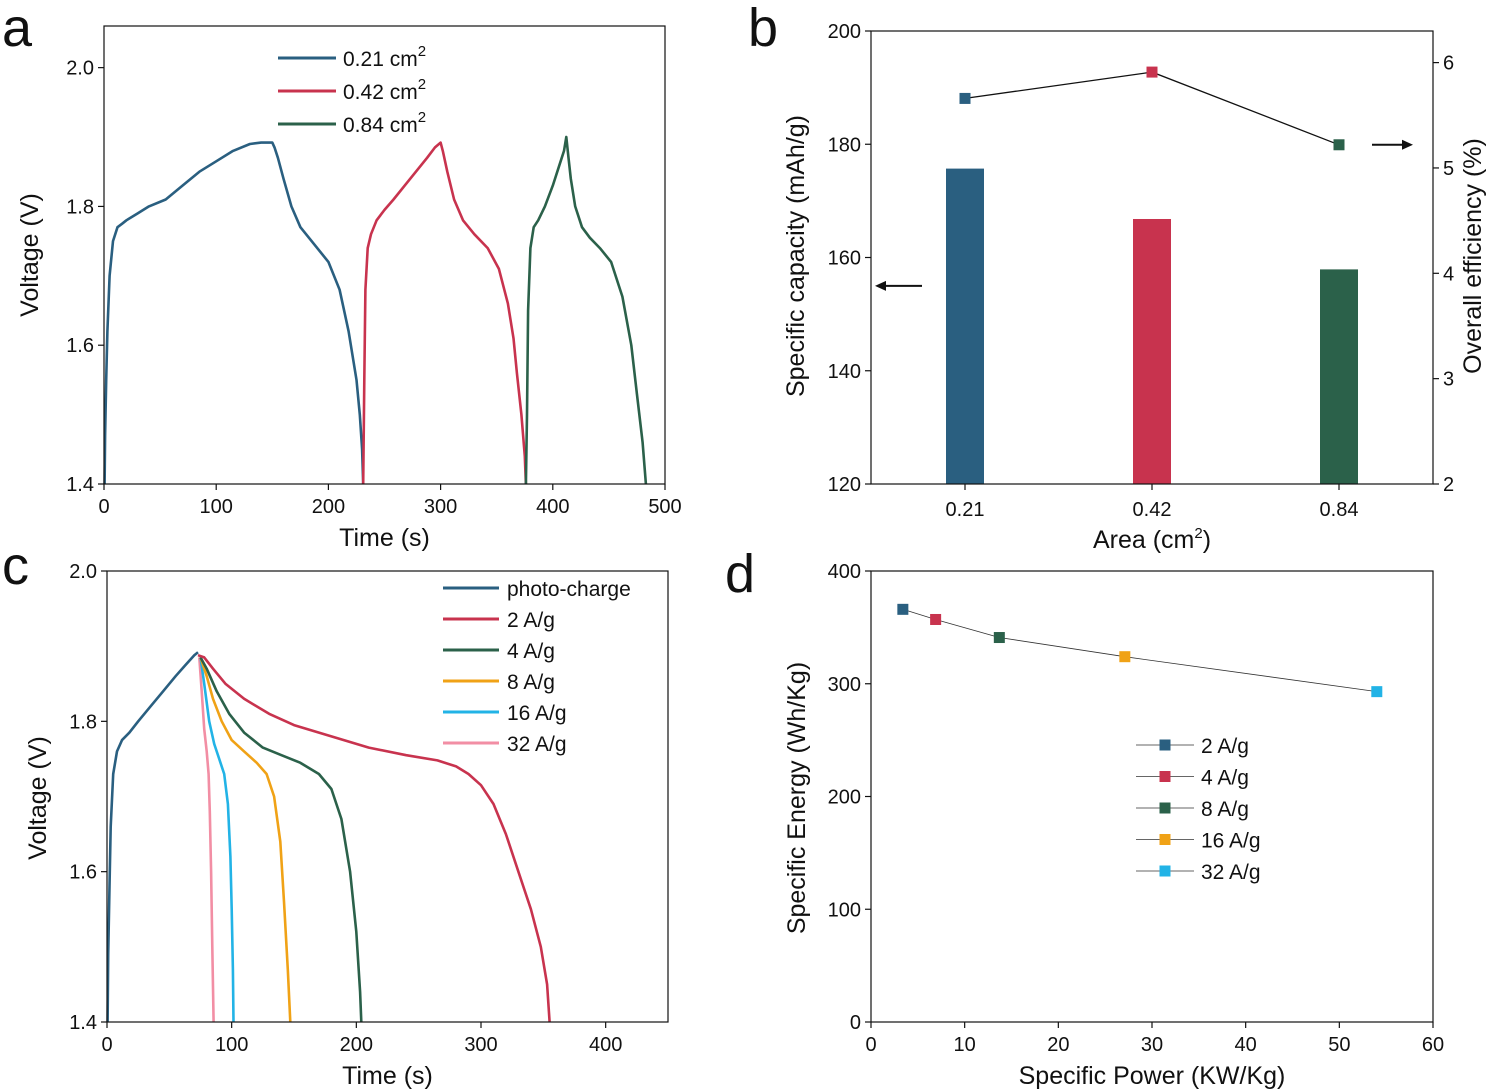 The width and height of the screenshot is (1495, 1091). Describe the element at coordinates (844, 145) in the screenshot. I see `b-ytick-label: 180` at that location.